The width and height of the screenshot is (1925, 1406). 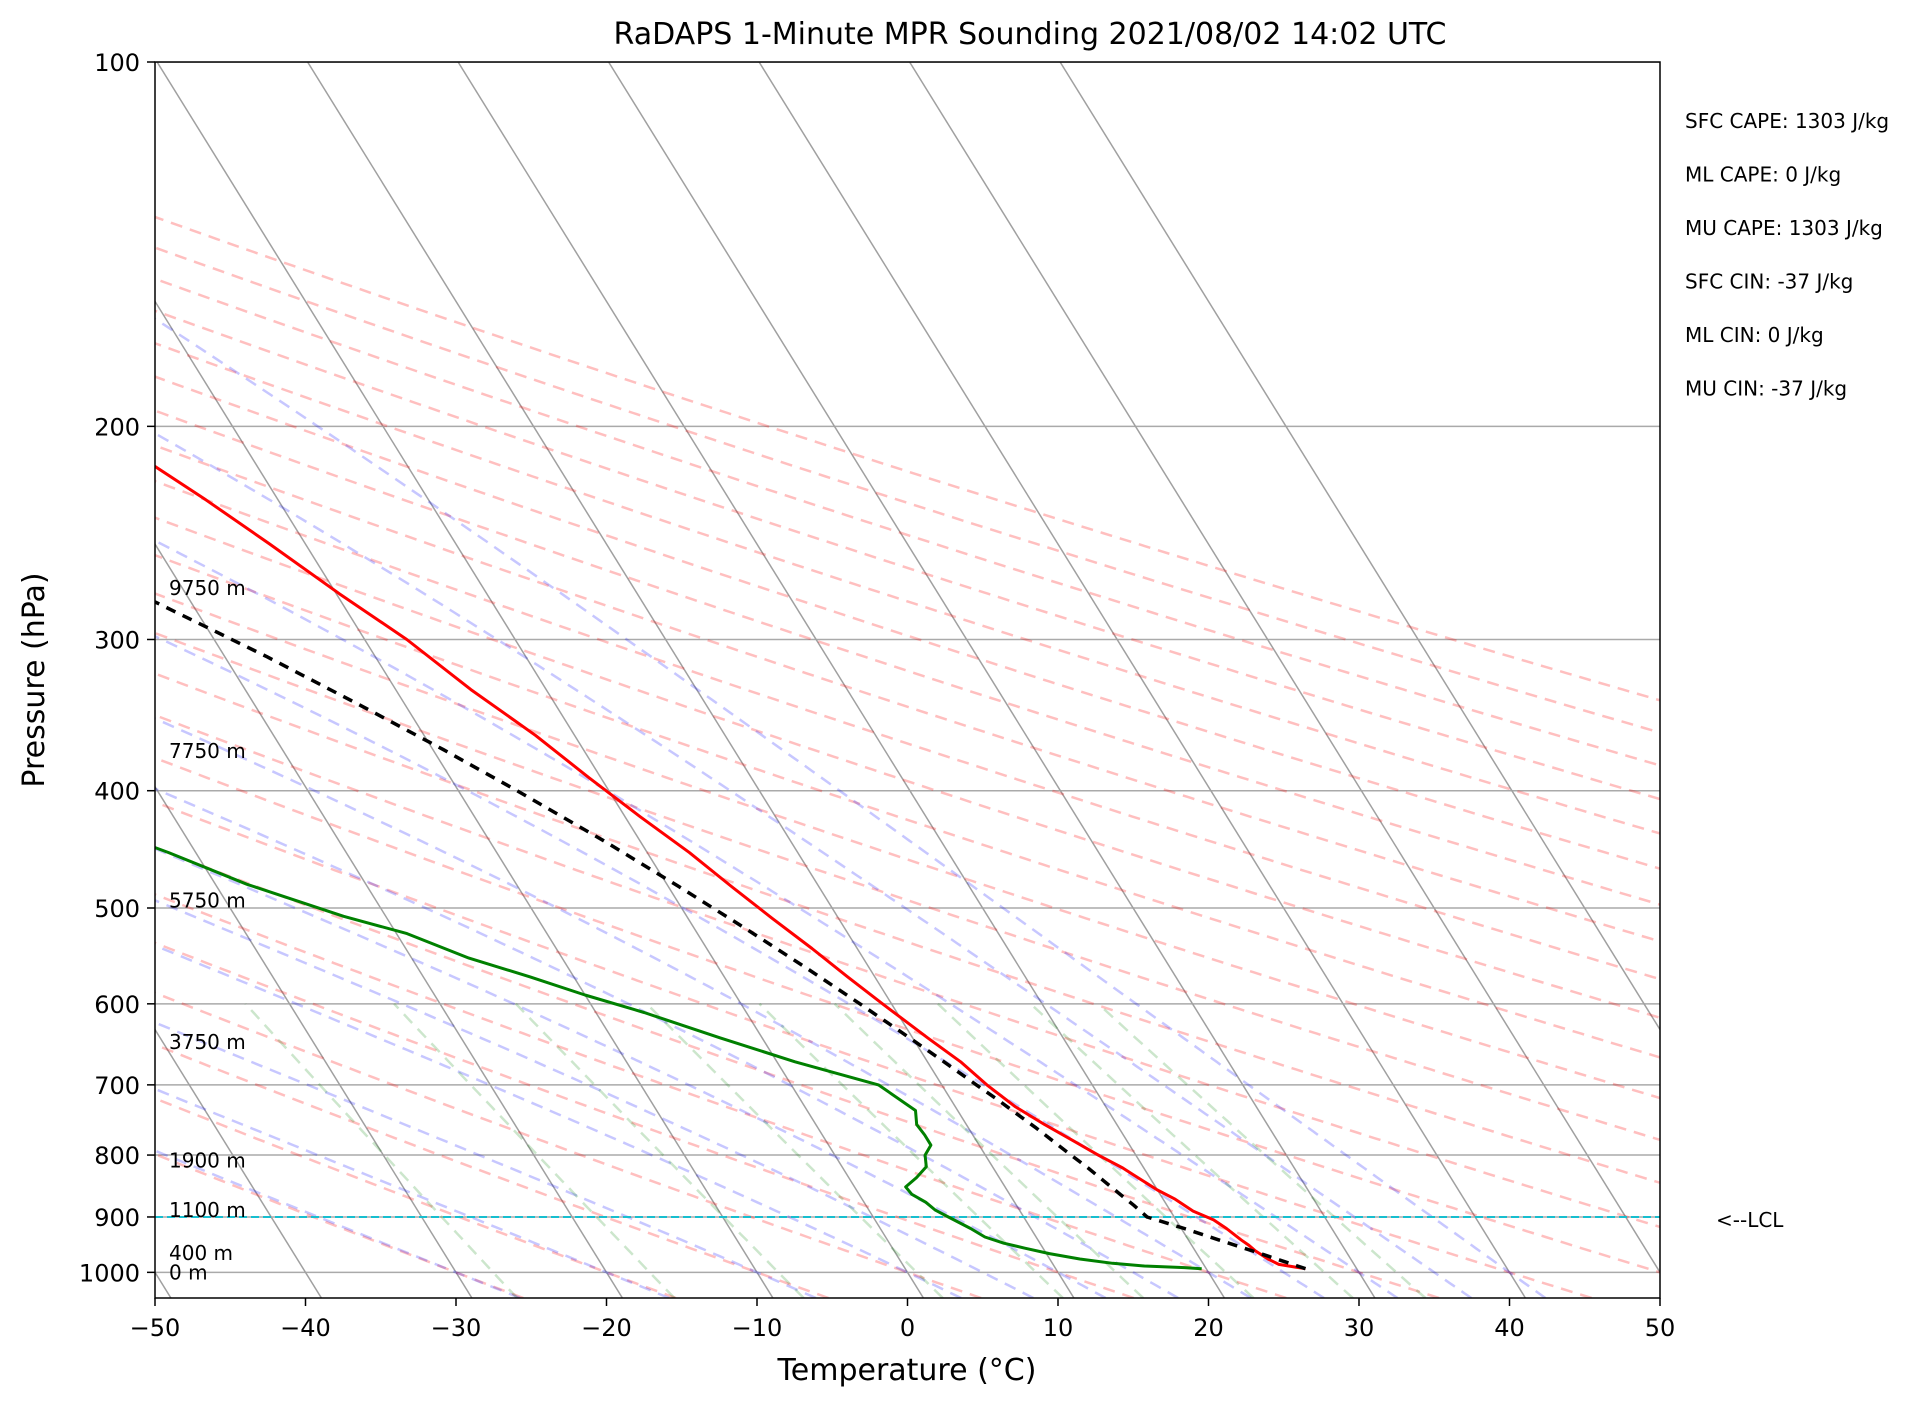 I want to click on y-tick-label: 1000, so click(x=109, y=1273).